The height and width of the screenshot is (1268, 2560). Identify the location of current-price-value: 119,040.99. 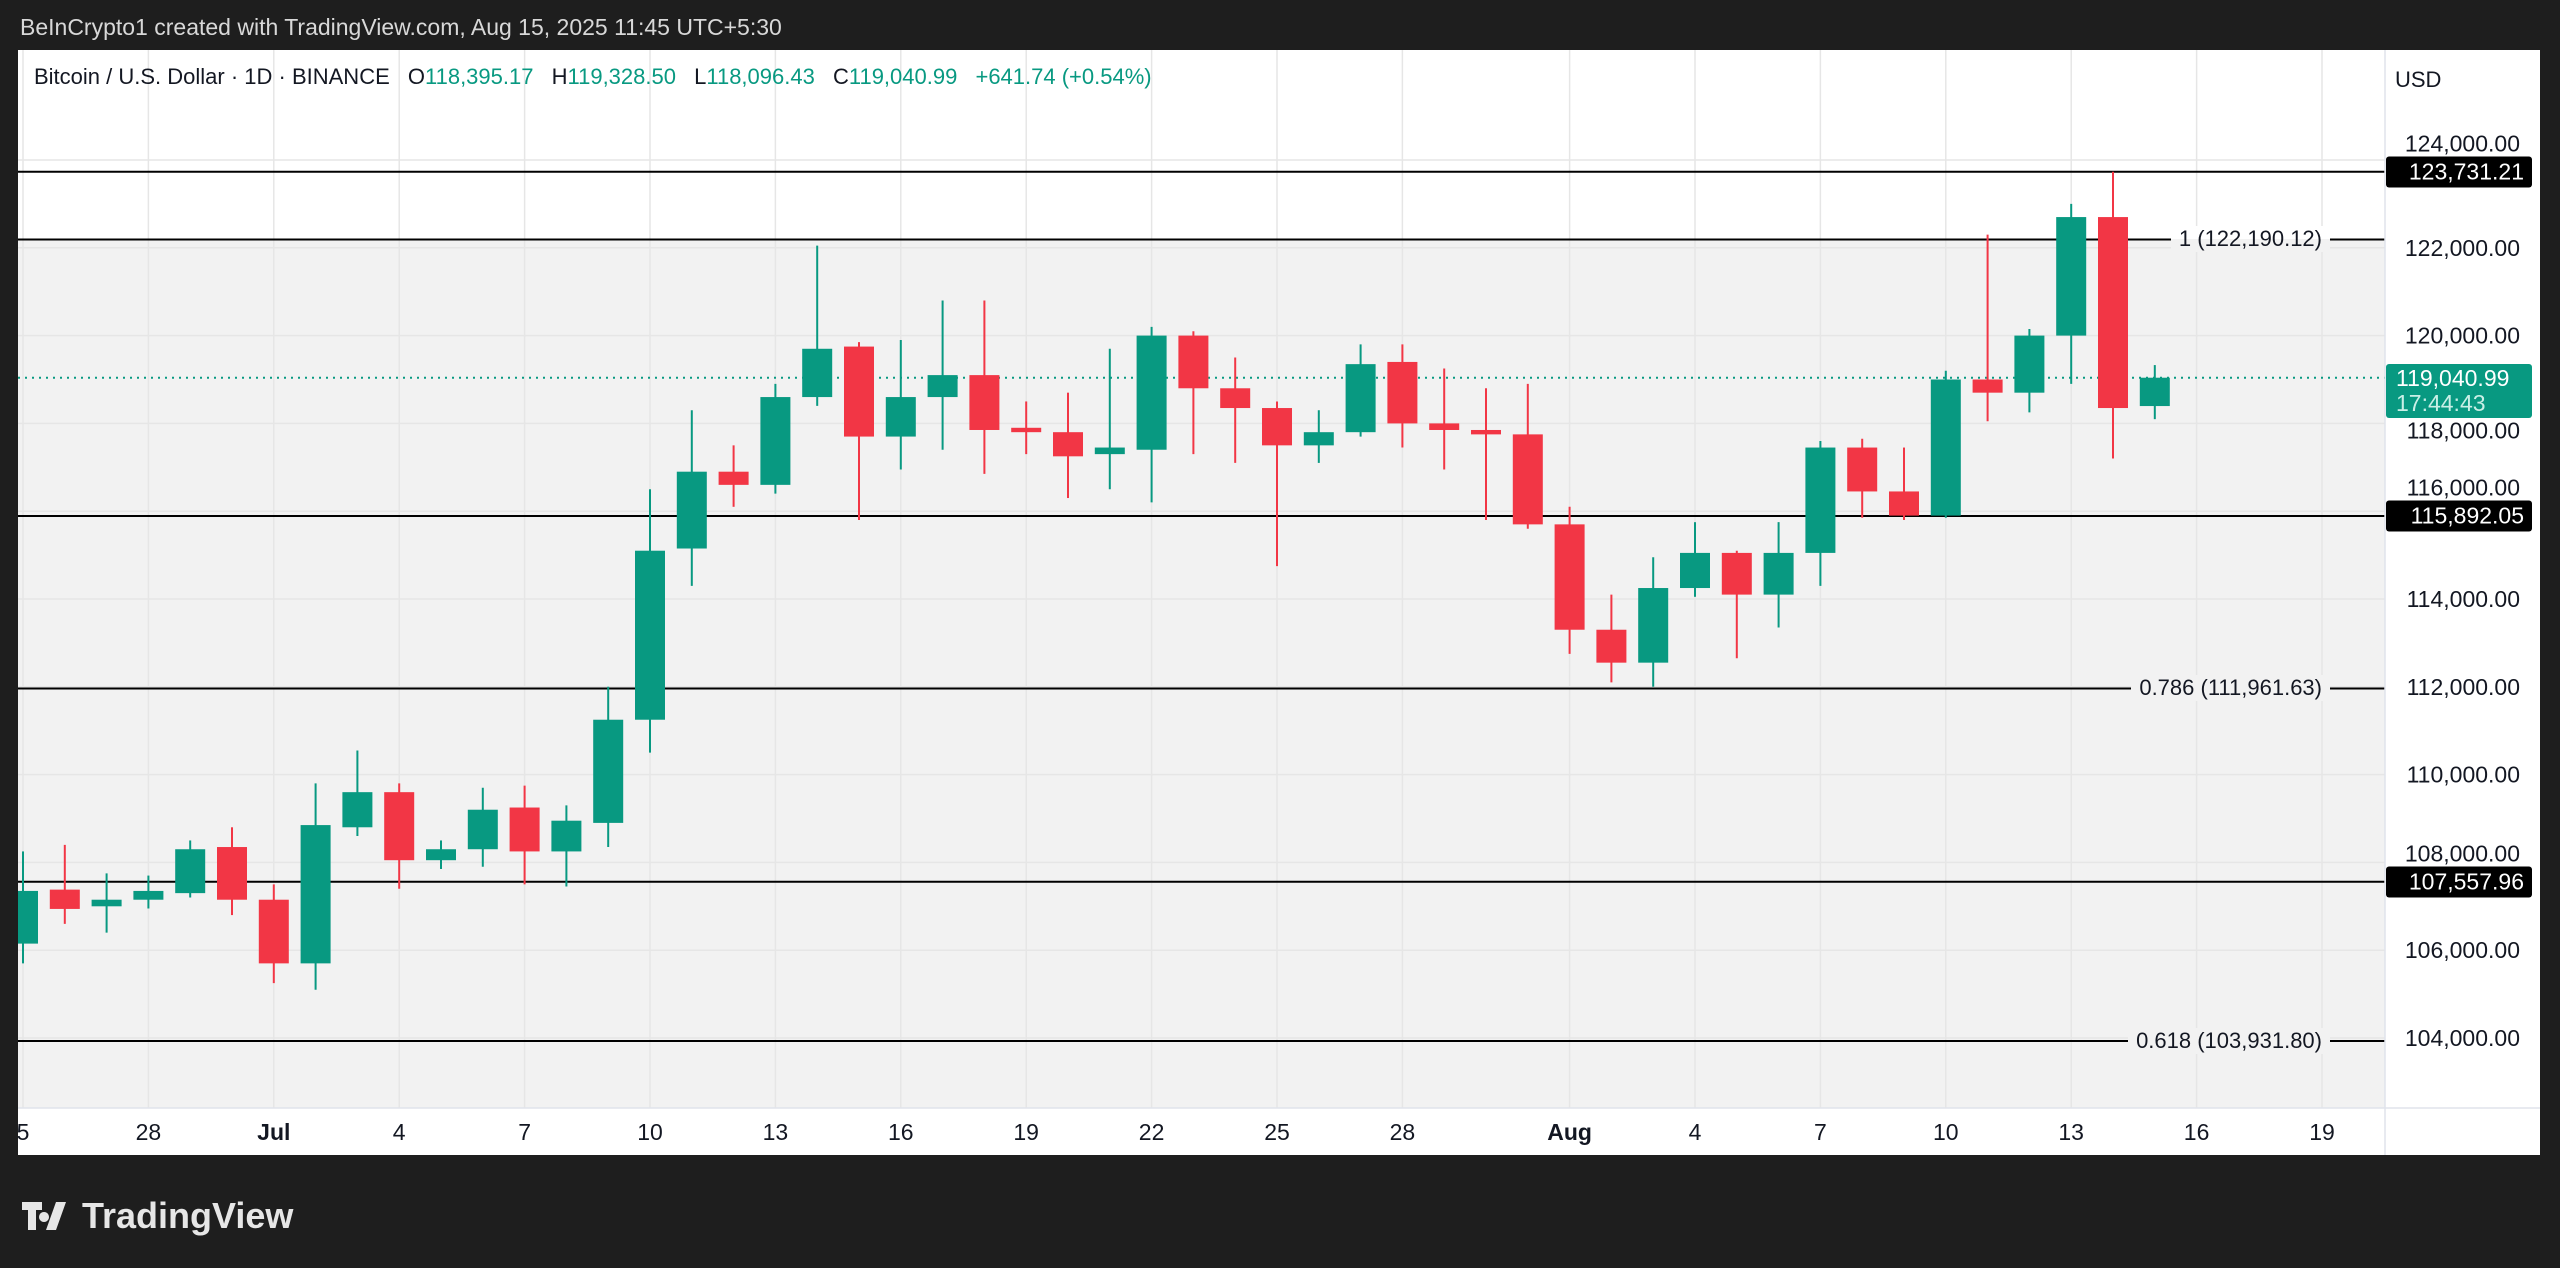
(2453, 377).